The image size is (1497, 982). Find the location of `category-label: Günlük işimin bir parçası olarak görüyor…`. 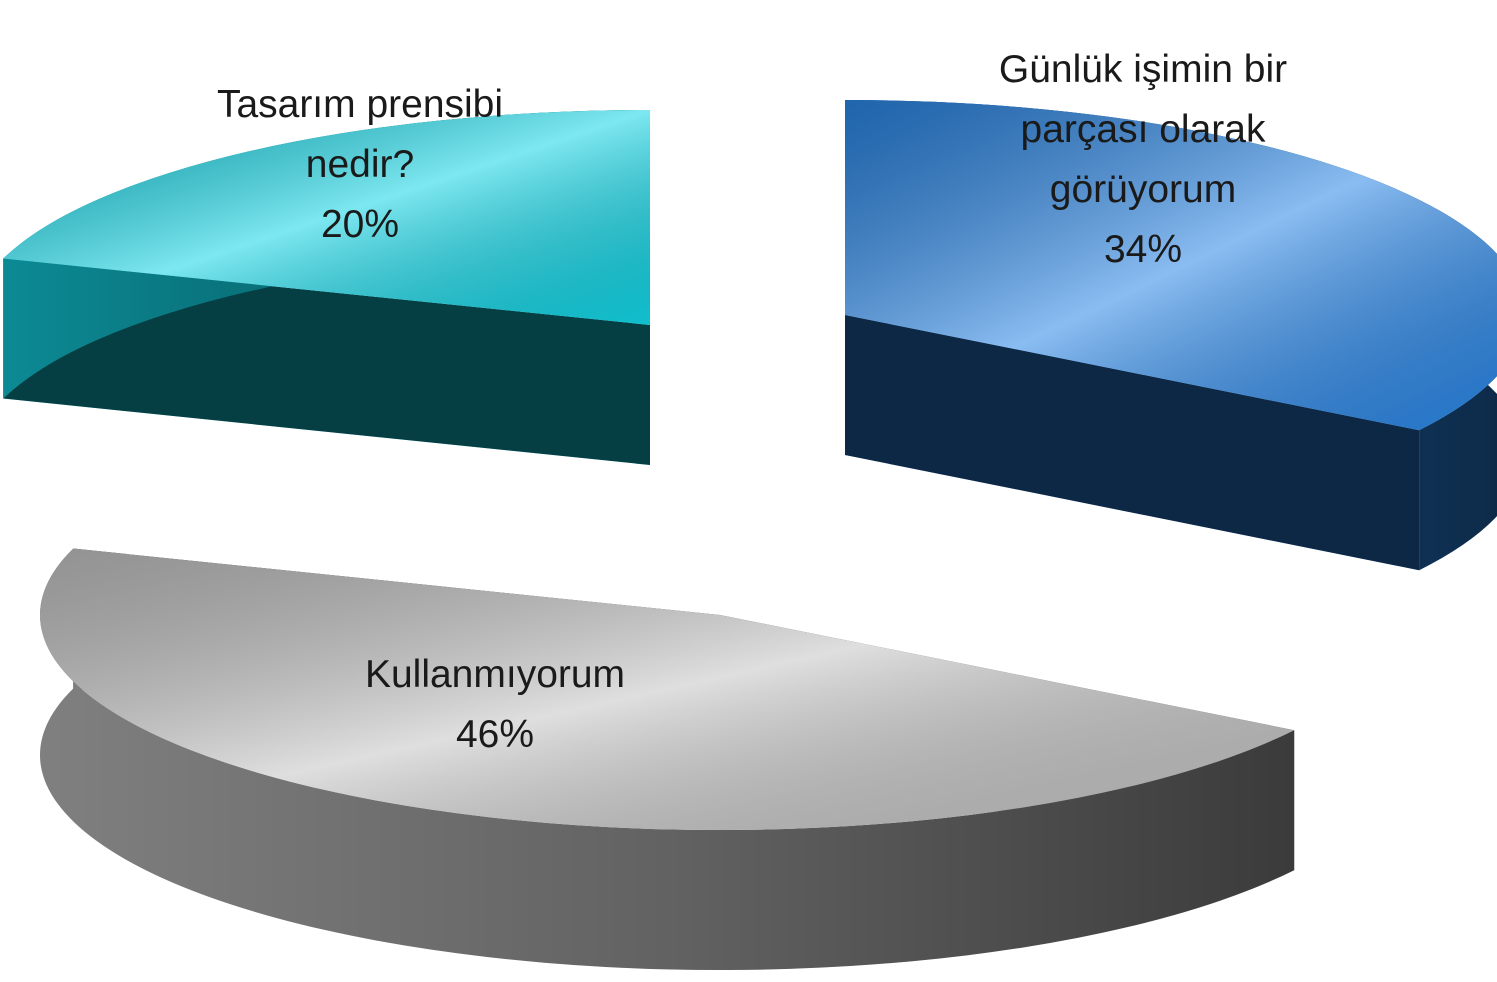

category-label: Günlük işimin bir parçası olarak görüyor… is located at coordinates (1143, 129).